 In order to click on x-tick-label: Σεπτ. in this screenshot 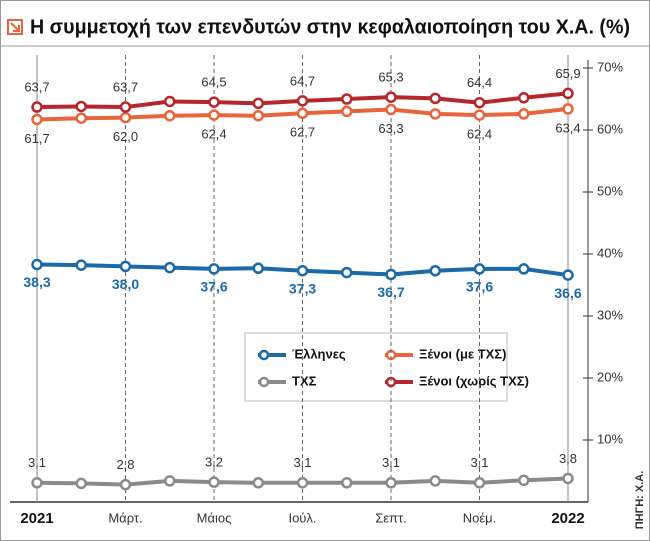, I will do `click(391, 517)`.